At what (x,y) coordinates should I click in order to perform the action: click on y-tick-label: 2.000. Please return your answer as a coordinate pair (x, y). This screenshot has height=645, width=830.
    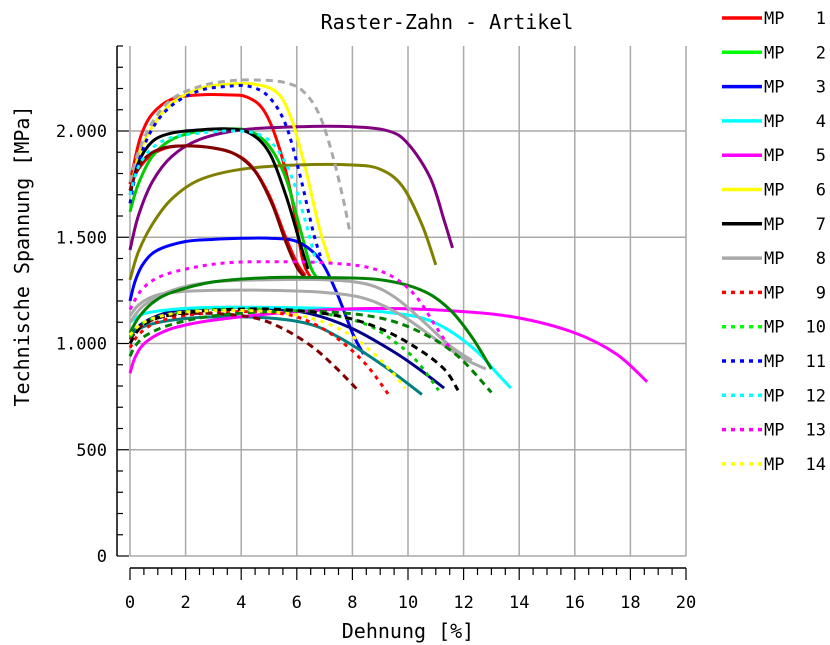
    Looking at the image, I should click on (81, 132).